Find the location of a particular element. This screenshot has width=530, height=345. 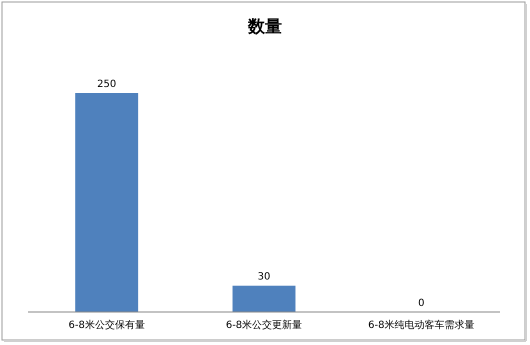

x-tick-label: 6-8米公交保有量 is located at coordinates (106, 325).